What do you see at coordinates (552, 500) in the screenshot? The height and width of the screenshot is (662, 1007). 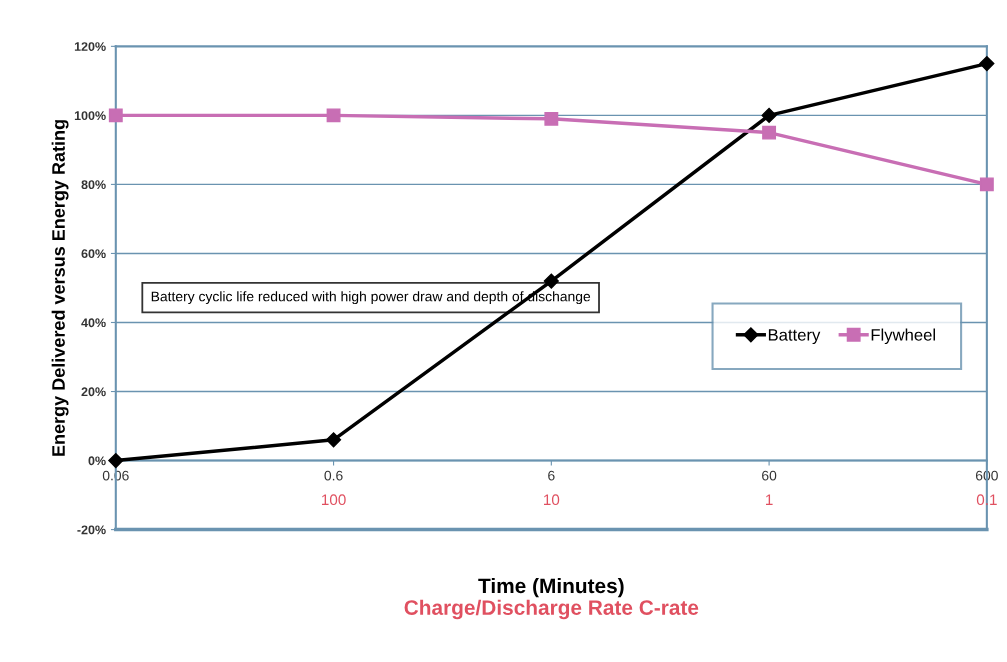 I see `annotation: 10` at bounding box center [552, 500].